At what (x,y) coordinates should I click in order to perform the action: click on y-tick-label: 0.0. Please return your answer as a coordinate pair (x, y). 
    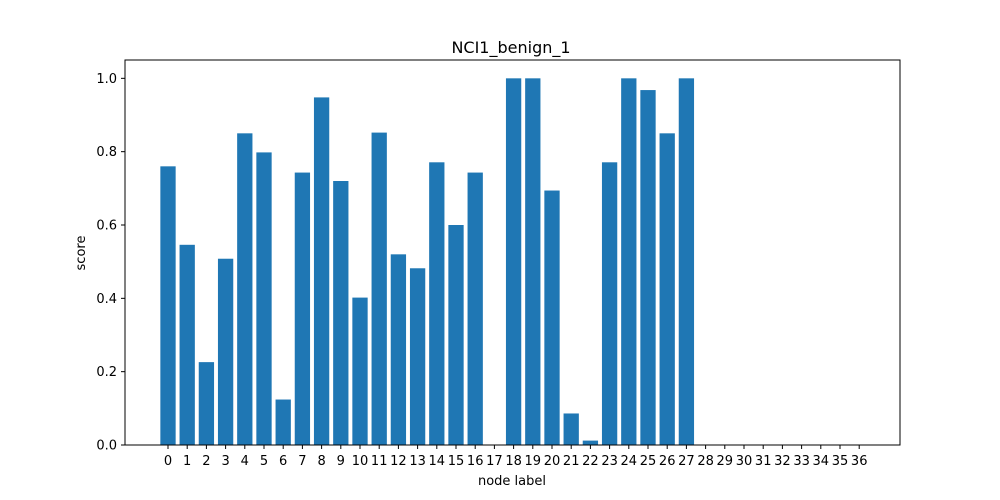
    Looking at the image, I should click on (106, 446).